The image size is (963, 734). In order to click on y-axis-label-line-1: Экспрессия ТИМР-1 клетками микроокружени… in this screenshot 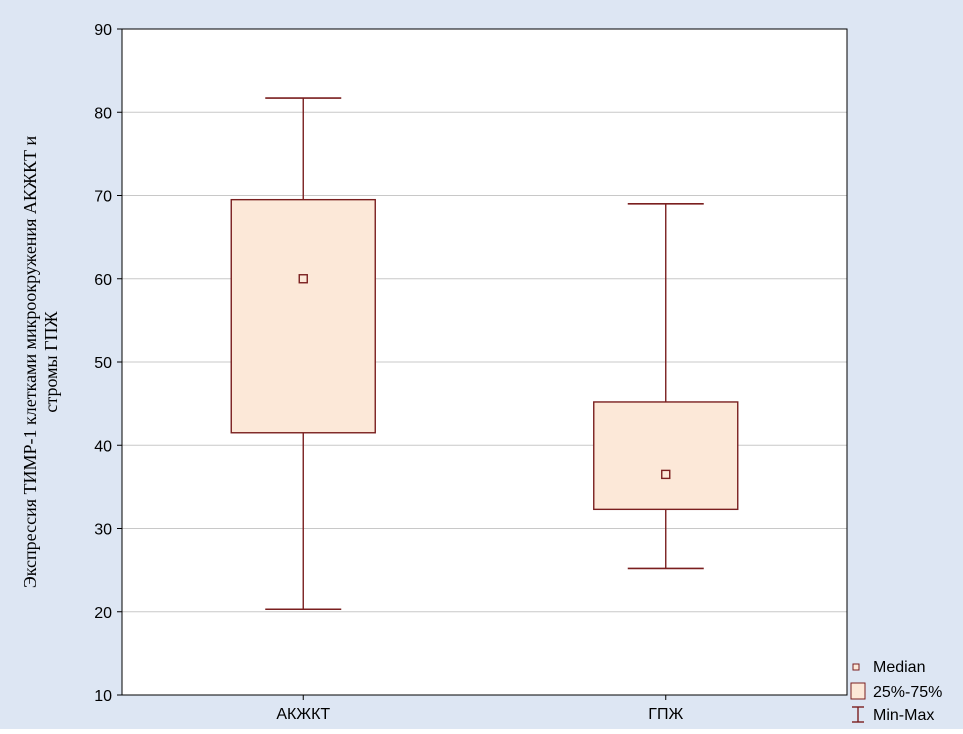, I will do `click(30, 362)`.